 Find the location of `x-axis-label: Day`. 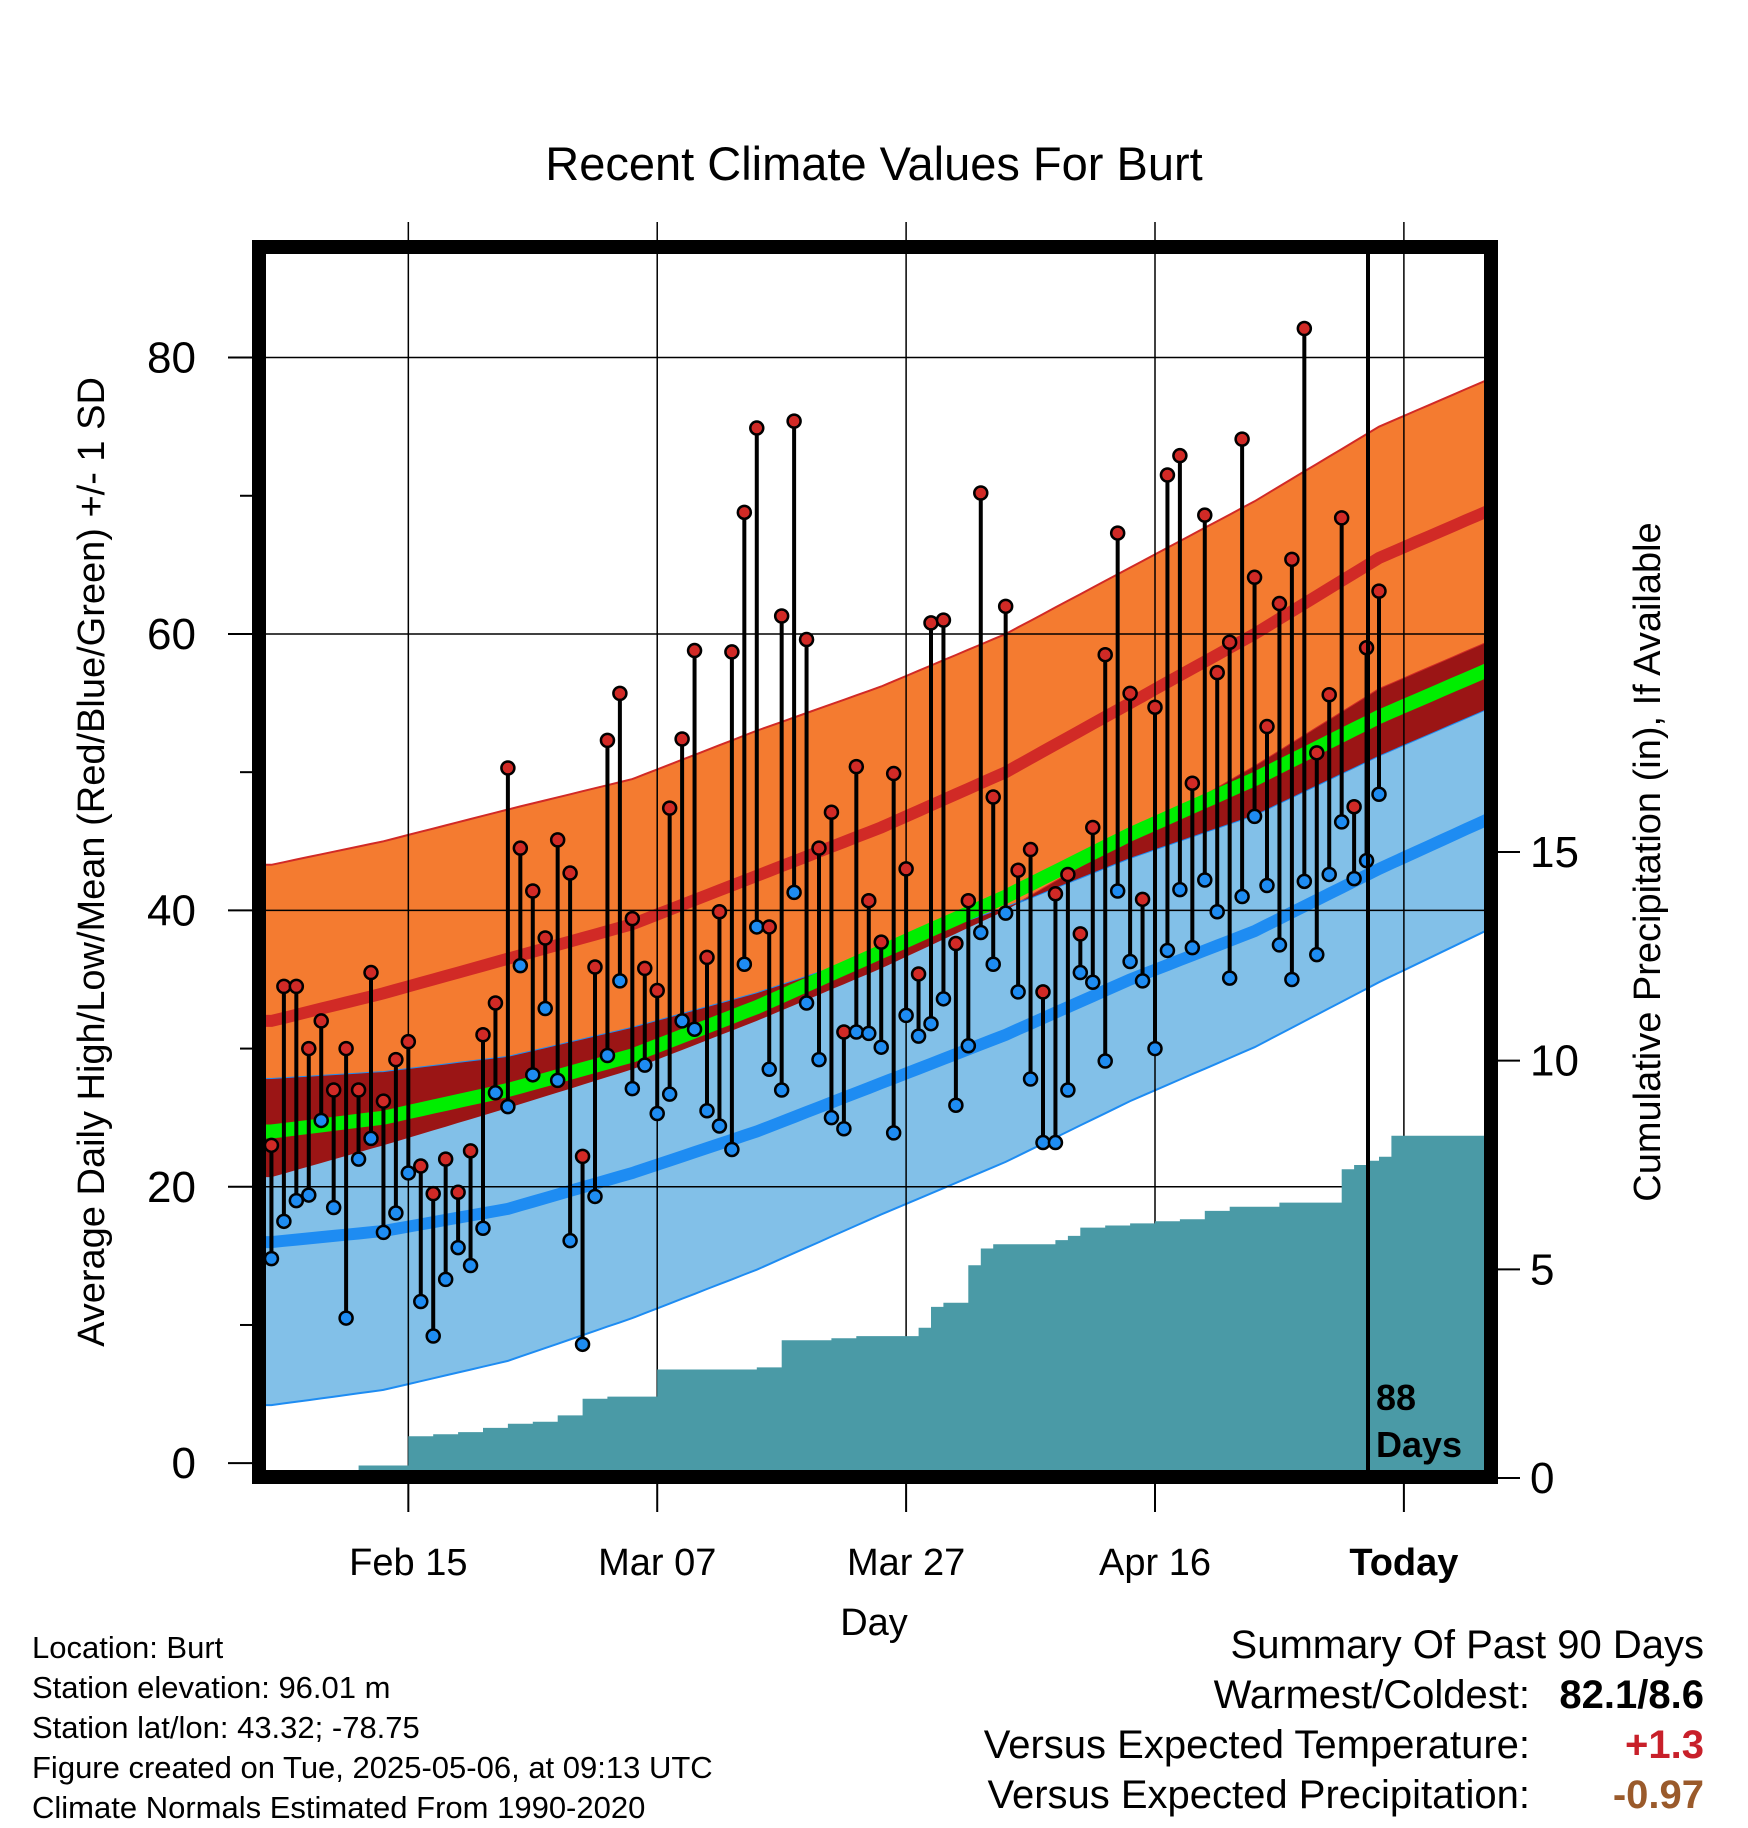

x-axis-label: Day is located at coordinates (874, 1623).